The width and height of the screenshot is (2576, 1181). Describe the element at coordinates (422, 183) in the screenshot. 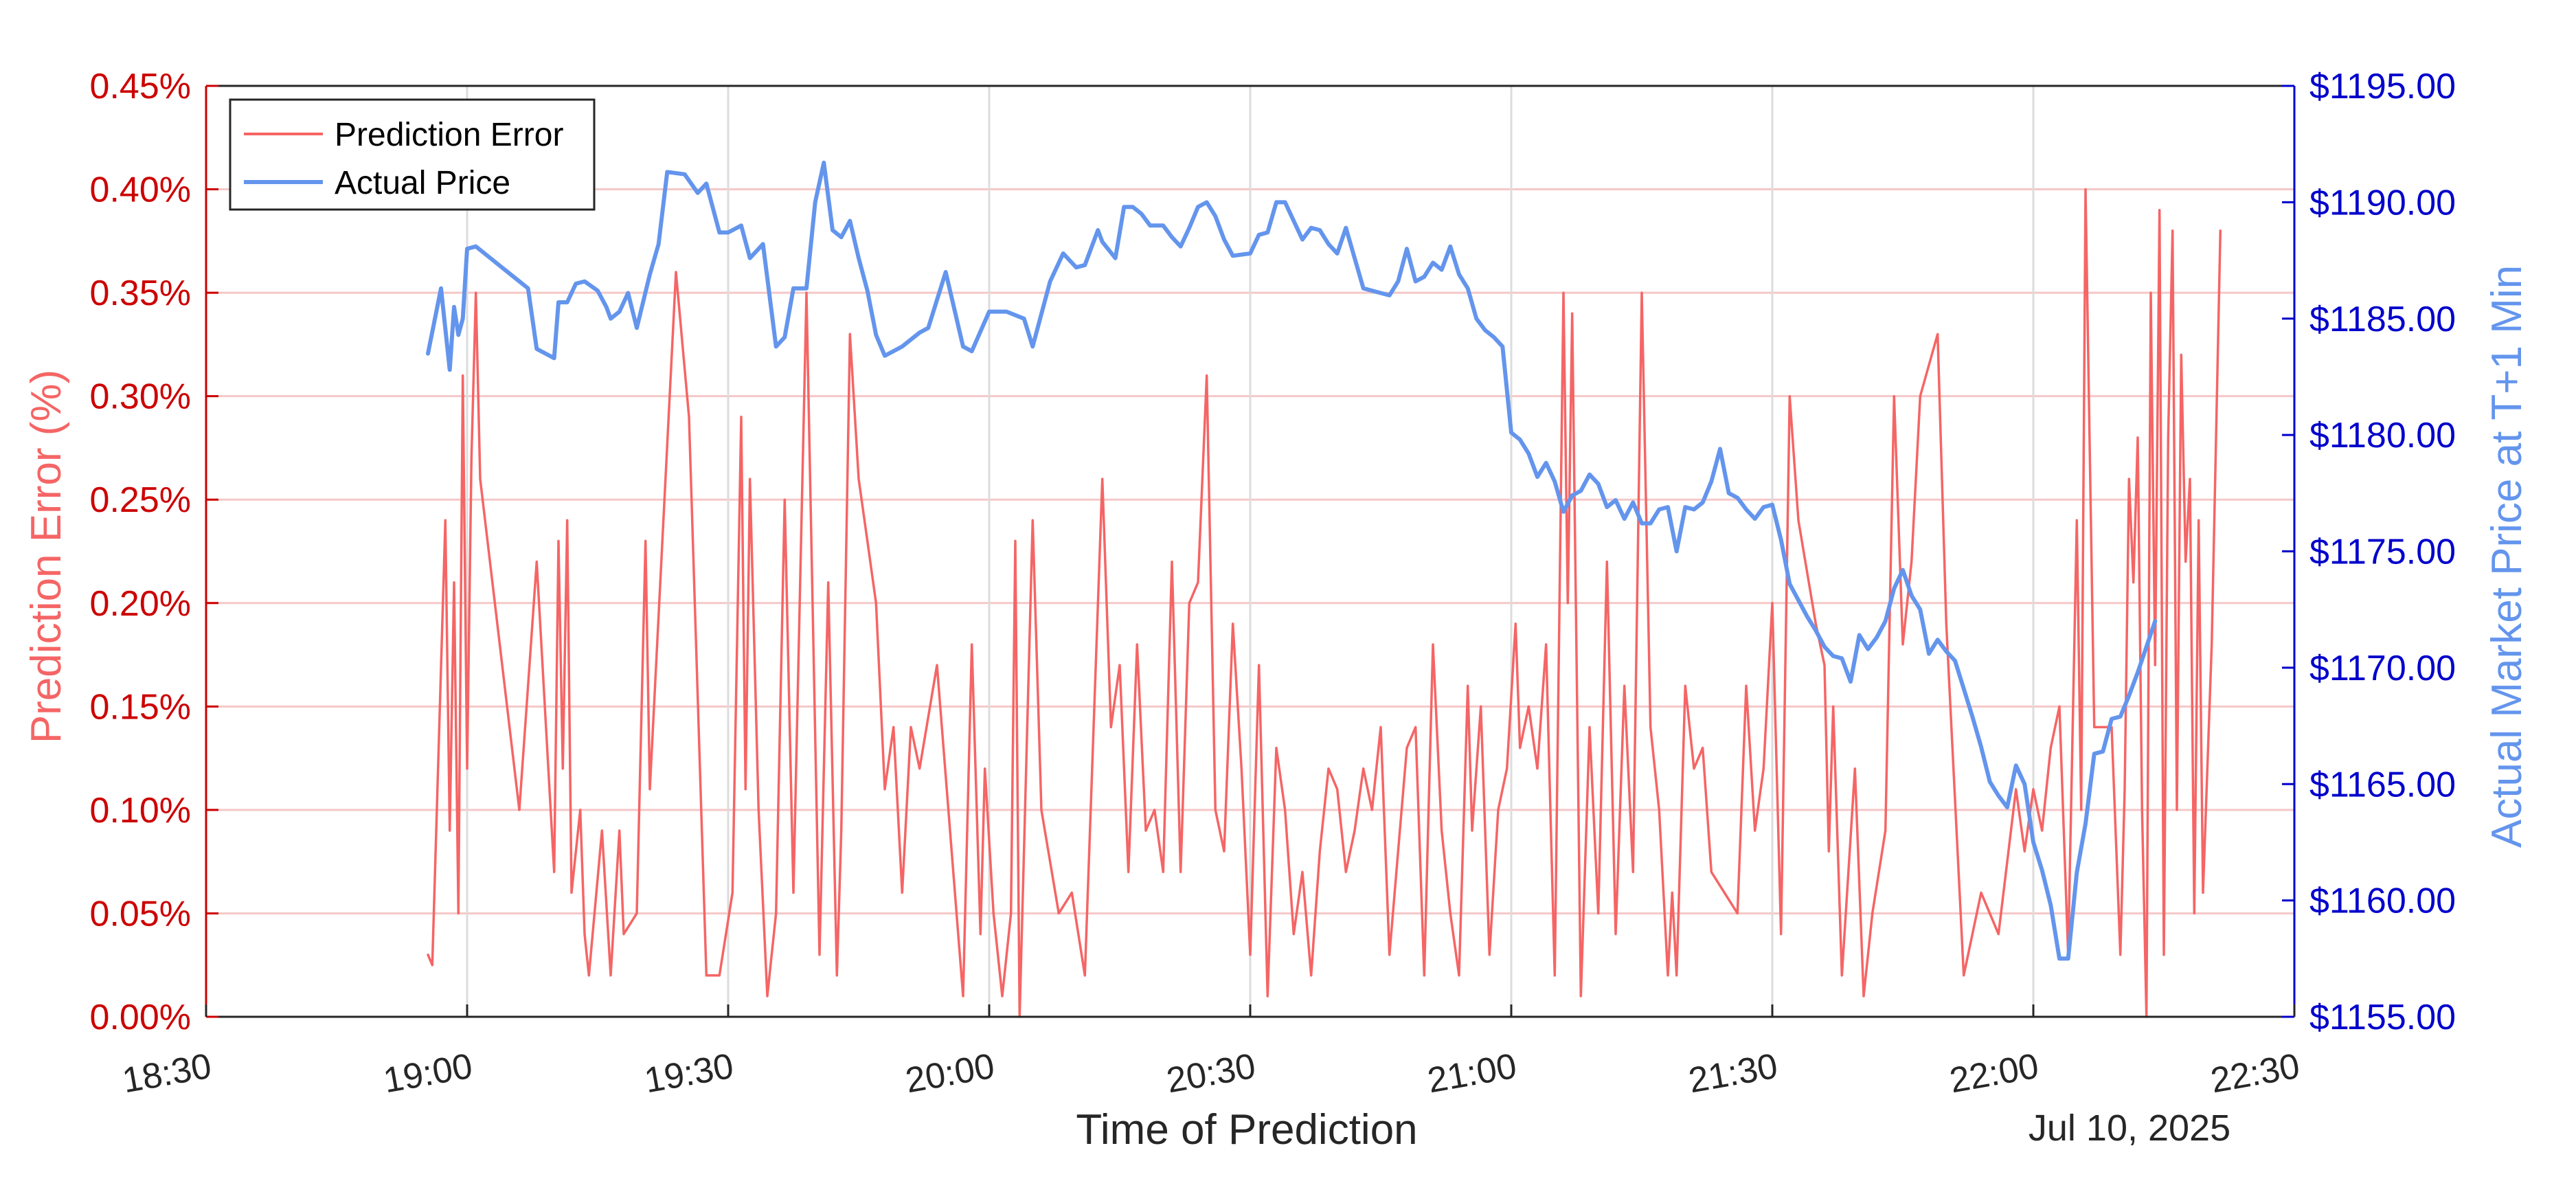

I see `legend-label-actual-price: Actual Price` at that location.